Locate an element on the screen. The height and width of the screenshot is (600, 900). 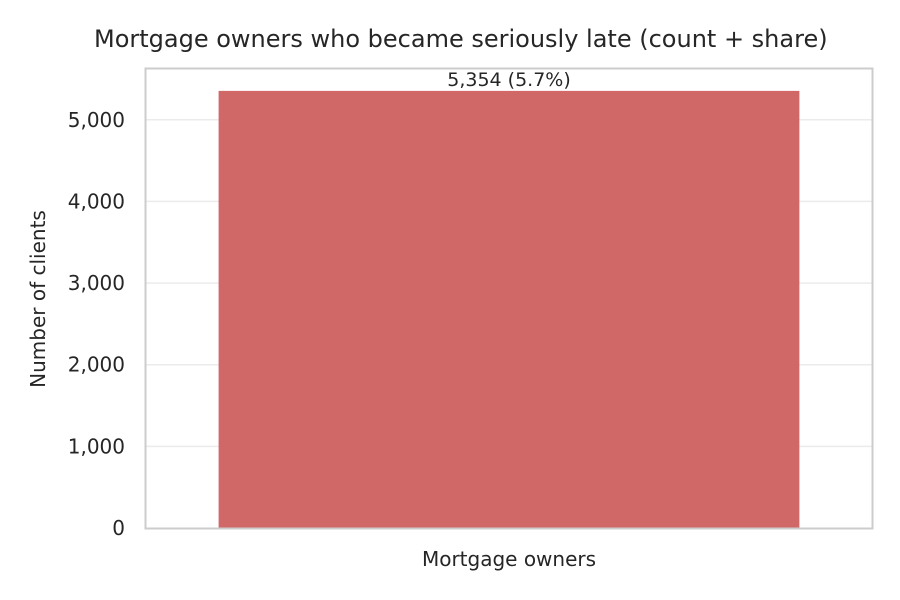
x-tick-label: Mortgage owners is located at coordinates (509, 559).